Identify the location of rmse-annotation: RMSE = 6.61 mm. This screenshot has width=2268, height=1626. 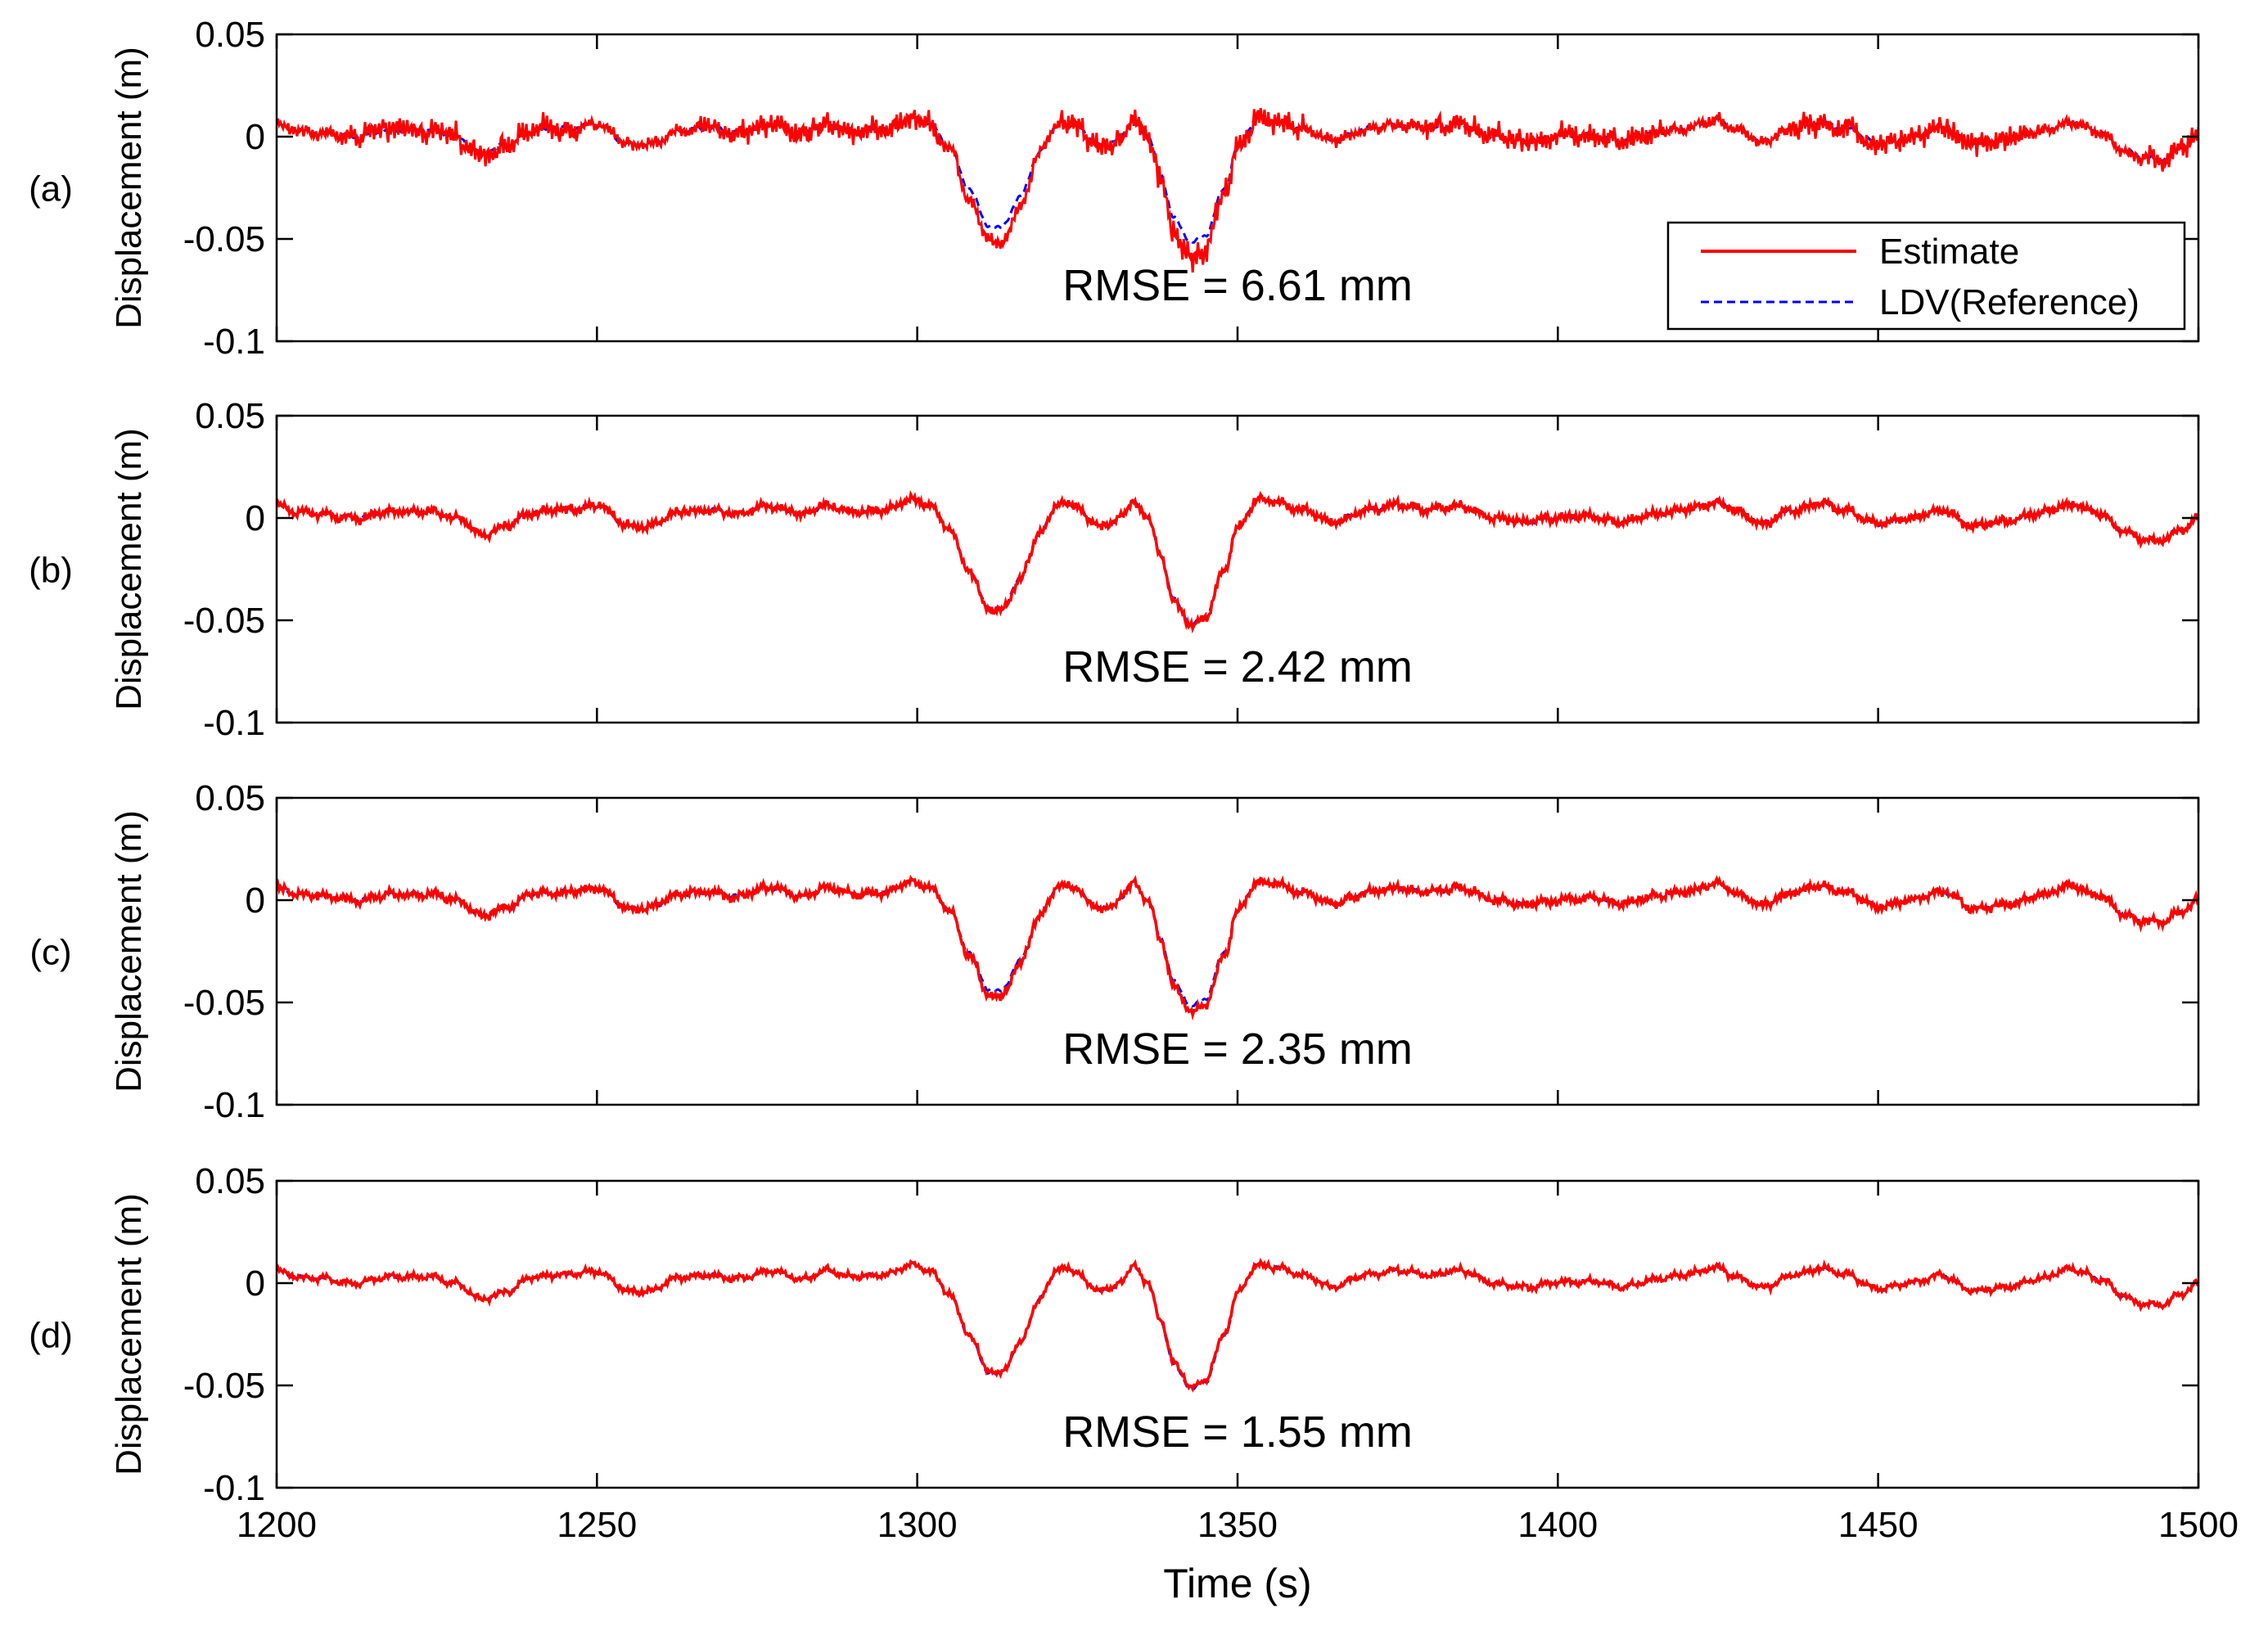
(1237, 285).